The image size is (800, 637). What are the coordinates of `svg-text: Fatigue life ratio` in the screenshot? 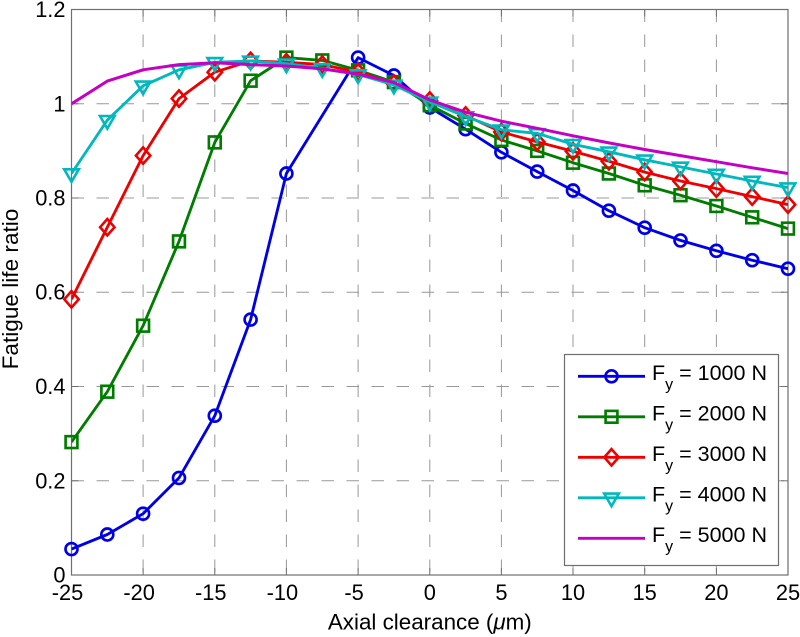 It's located at (11, 289).